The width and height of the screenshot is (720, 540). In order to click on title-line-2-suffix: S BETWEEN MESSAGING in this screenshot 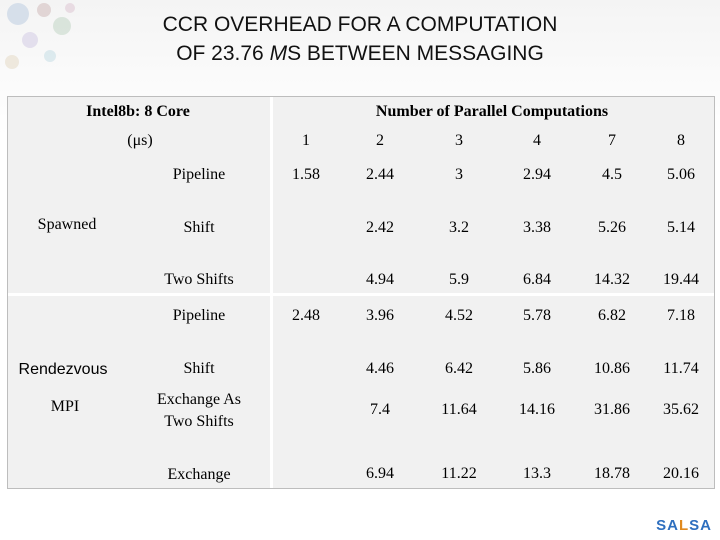, I will do `click(415, 53)`.